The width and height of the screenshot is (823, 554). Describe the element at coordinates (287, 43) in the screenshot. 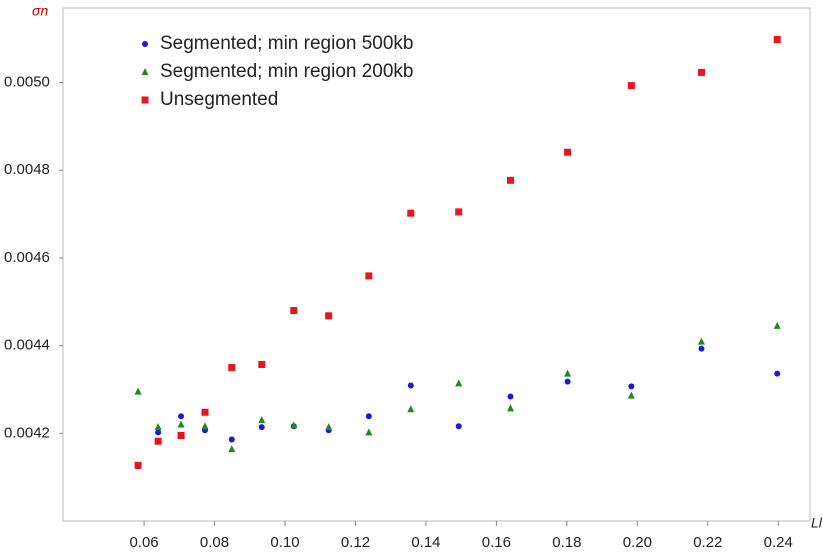

I see `legend-label: Segmented; min region 500kb` at that location.